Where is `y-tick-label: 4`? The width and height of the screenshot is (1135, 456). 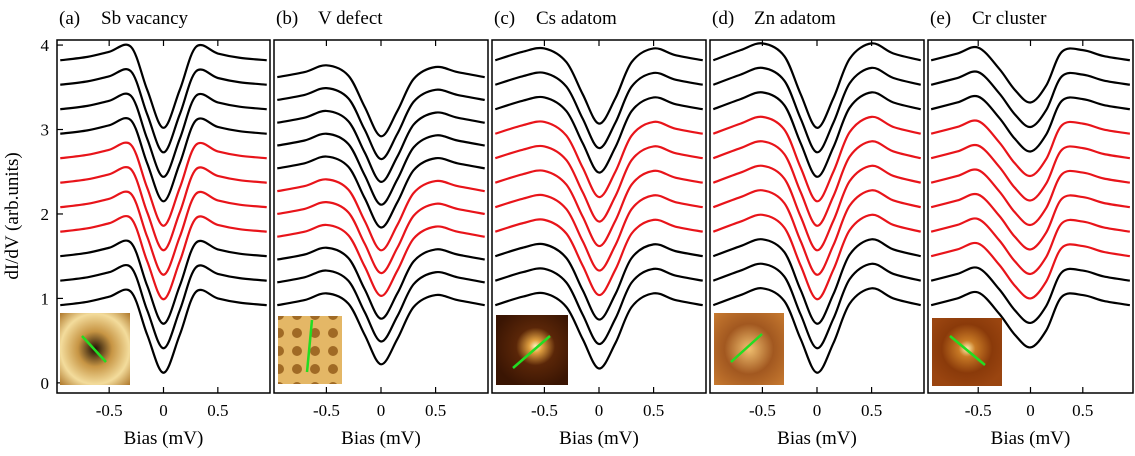 y-tick-label: 4 is located at coordinates (45, 45).